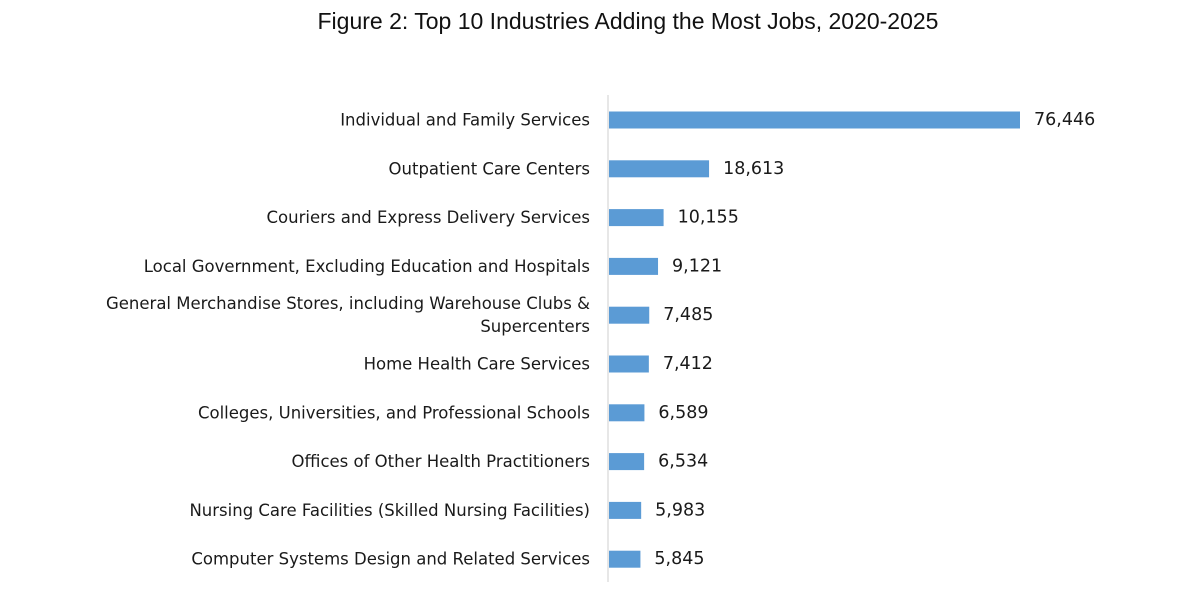  Describe the element at coordinates (683, 462) in the screenshot. I see `value-label: 6,534` at that location.